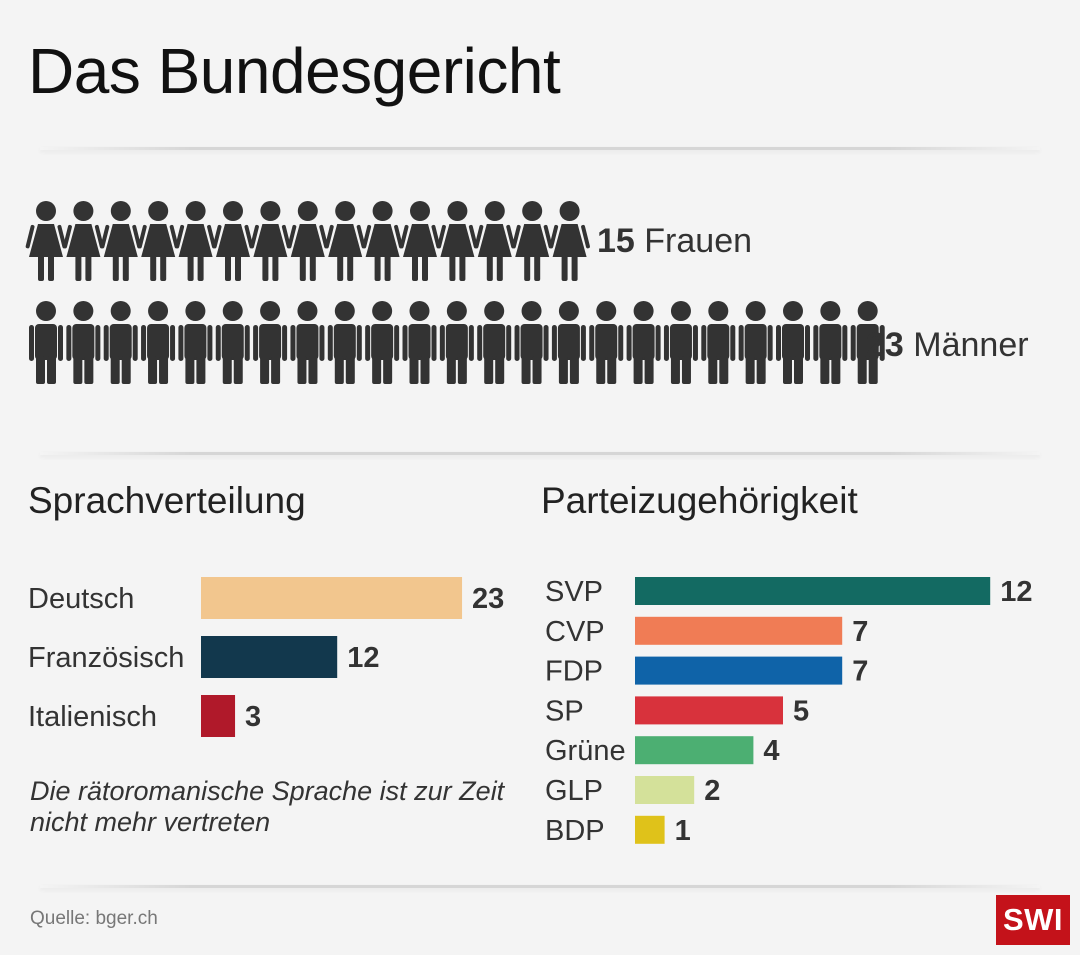 The width and height of the screenshot is (1080, 955). What do you see at coordinates (488, 599) in the screenshot?
I see `value-label: 23` at bounding box center [488, 599].